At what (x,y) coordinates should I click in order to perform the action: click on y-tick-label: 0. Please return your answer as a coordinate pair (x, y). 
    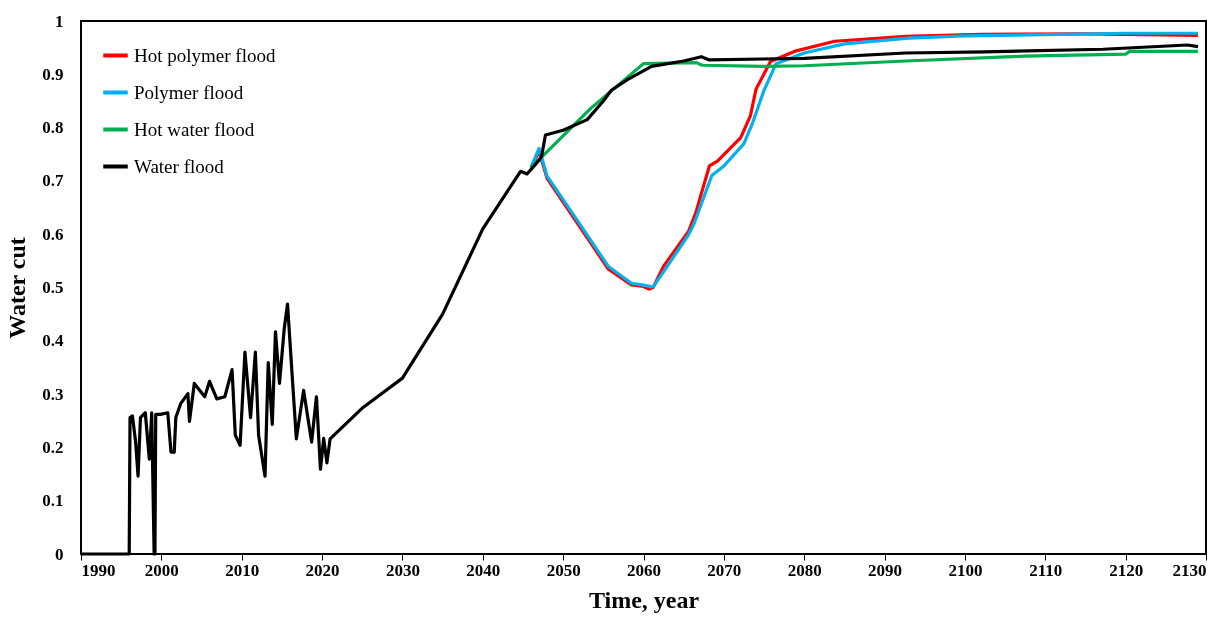
    Looking at the image, I should click on (59, 554).